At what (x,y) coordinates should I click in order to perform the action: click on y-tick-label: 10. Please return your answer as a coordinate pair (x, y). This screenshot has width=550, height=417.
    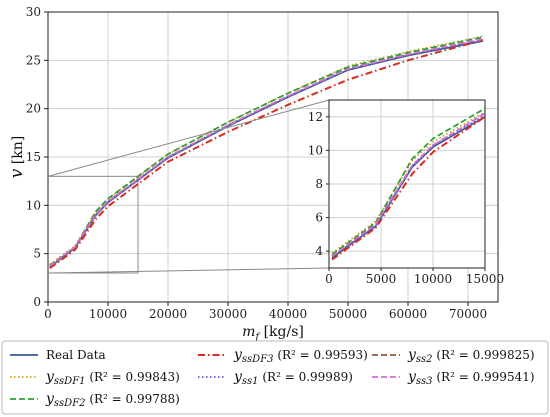
    Looking at the image, I should click on (33, 205).